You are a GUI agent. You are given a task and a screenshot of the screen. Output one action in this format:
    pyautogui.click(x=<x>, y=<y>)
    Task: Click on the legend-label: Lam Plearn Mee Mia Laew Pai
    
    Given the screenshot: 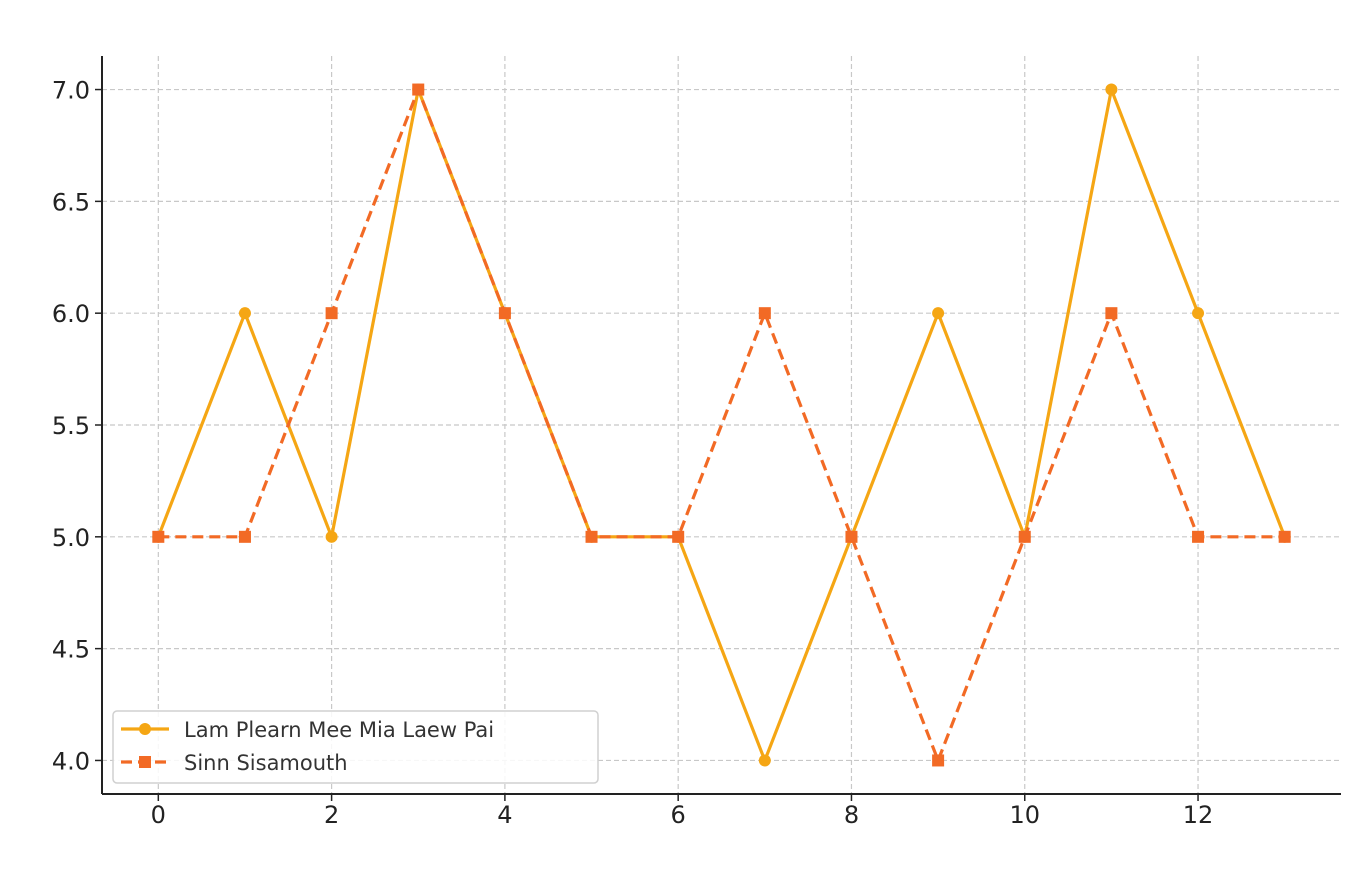 What is the action you would take?
    pyautogui.click(x=339, y=730)
    